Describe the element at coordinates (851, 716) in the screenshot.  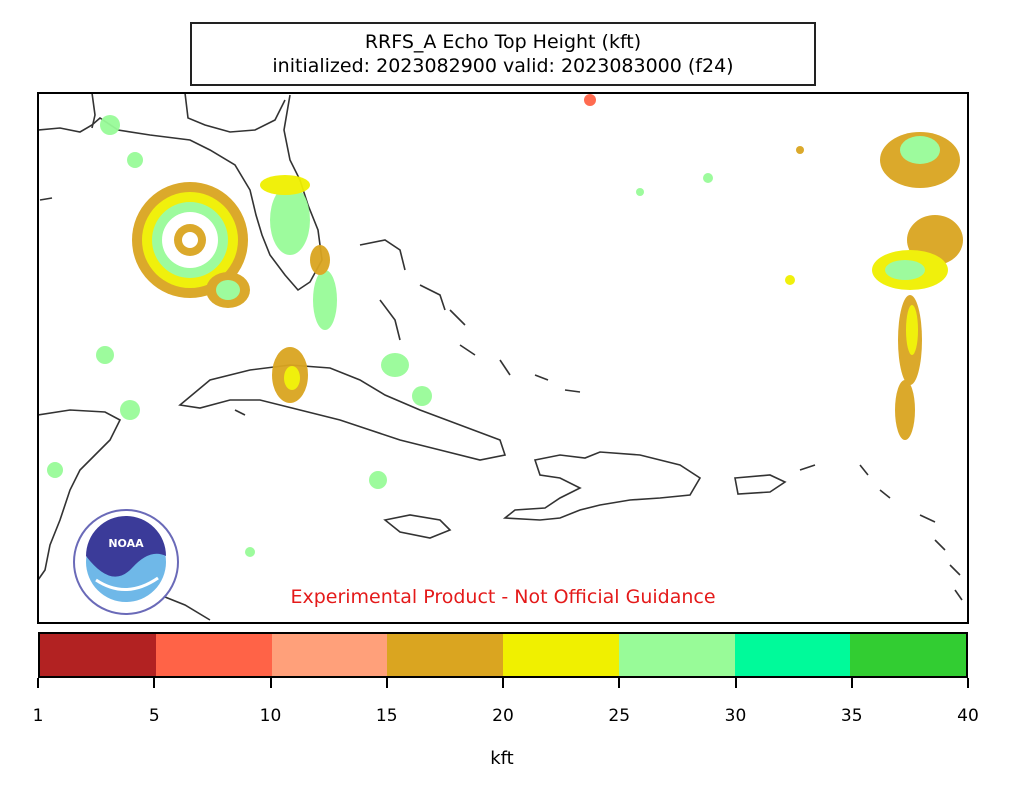
I see `colorbar-tick-label: 35` at that location.